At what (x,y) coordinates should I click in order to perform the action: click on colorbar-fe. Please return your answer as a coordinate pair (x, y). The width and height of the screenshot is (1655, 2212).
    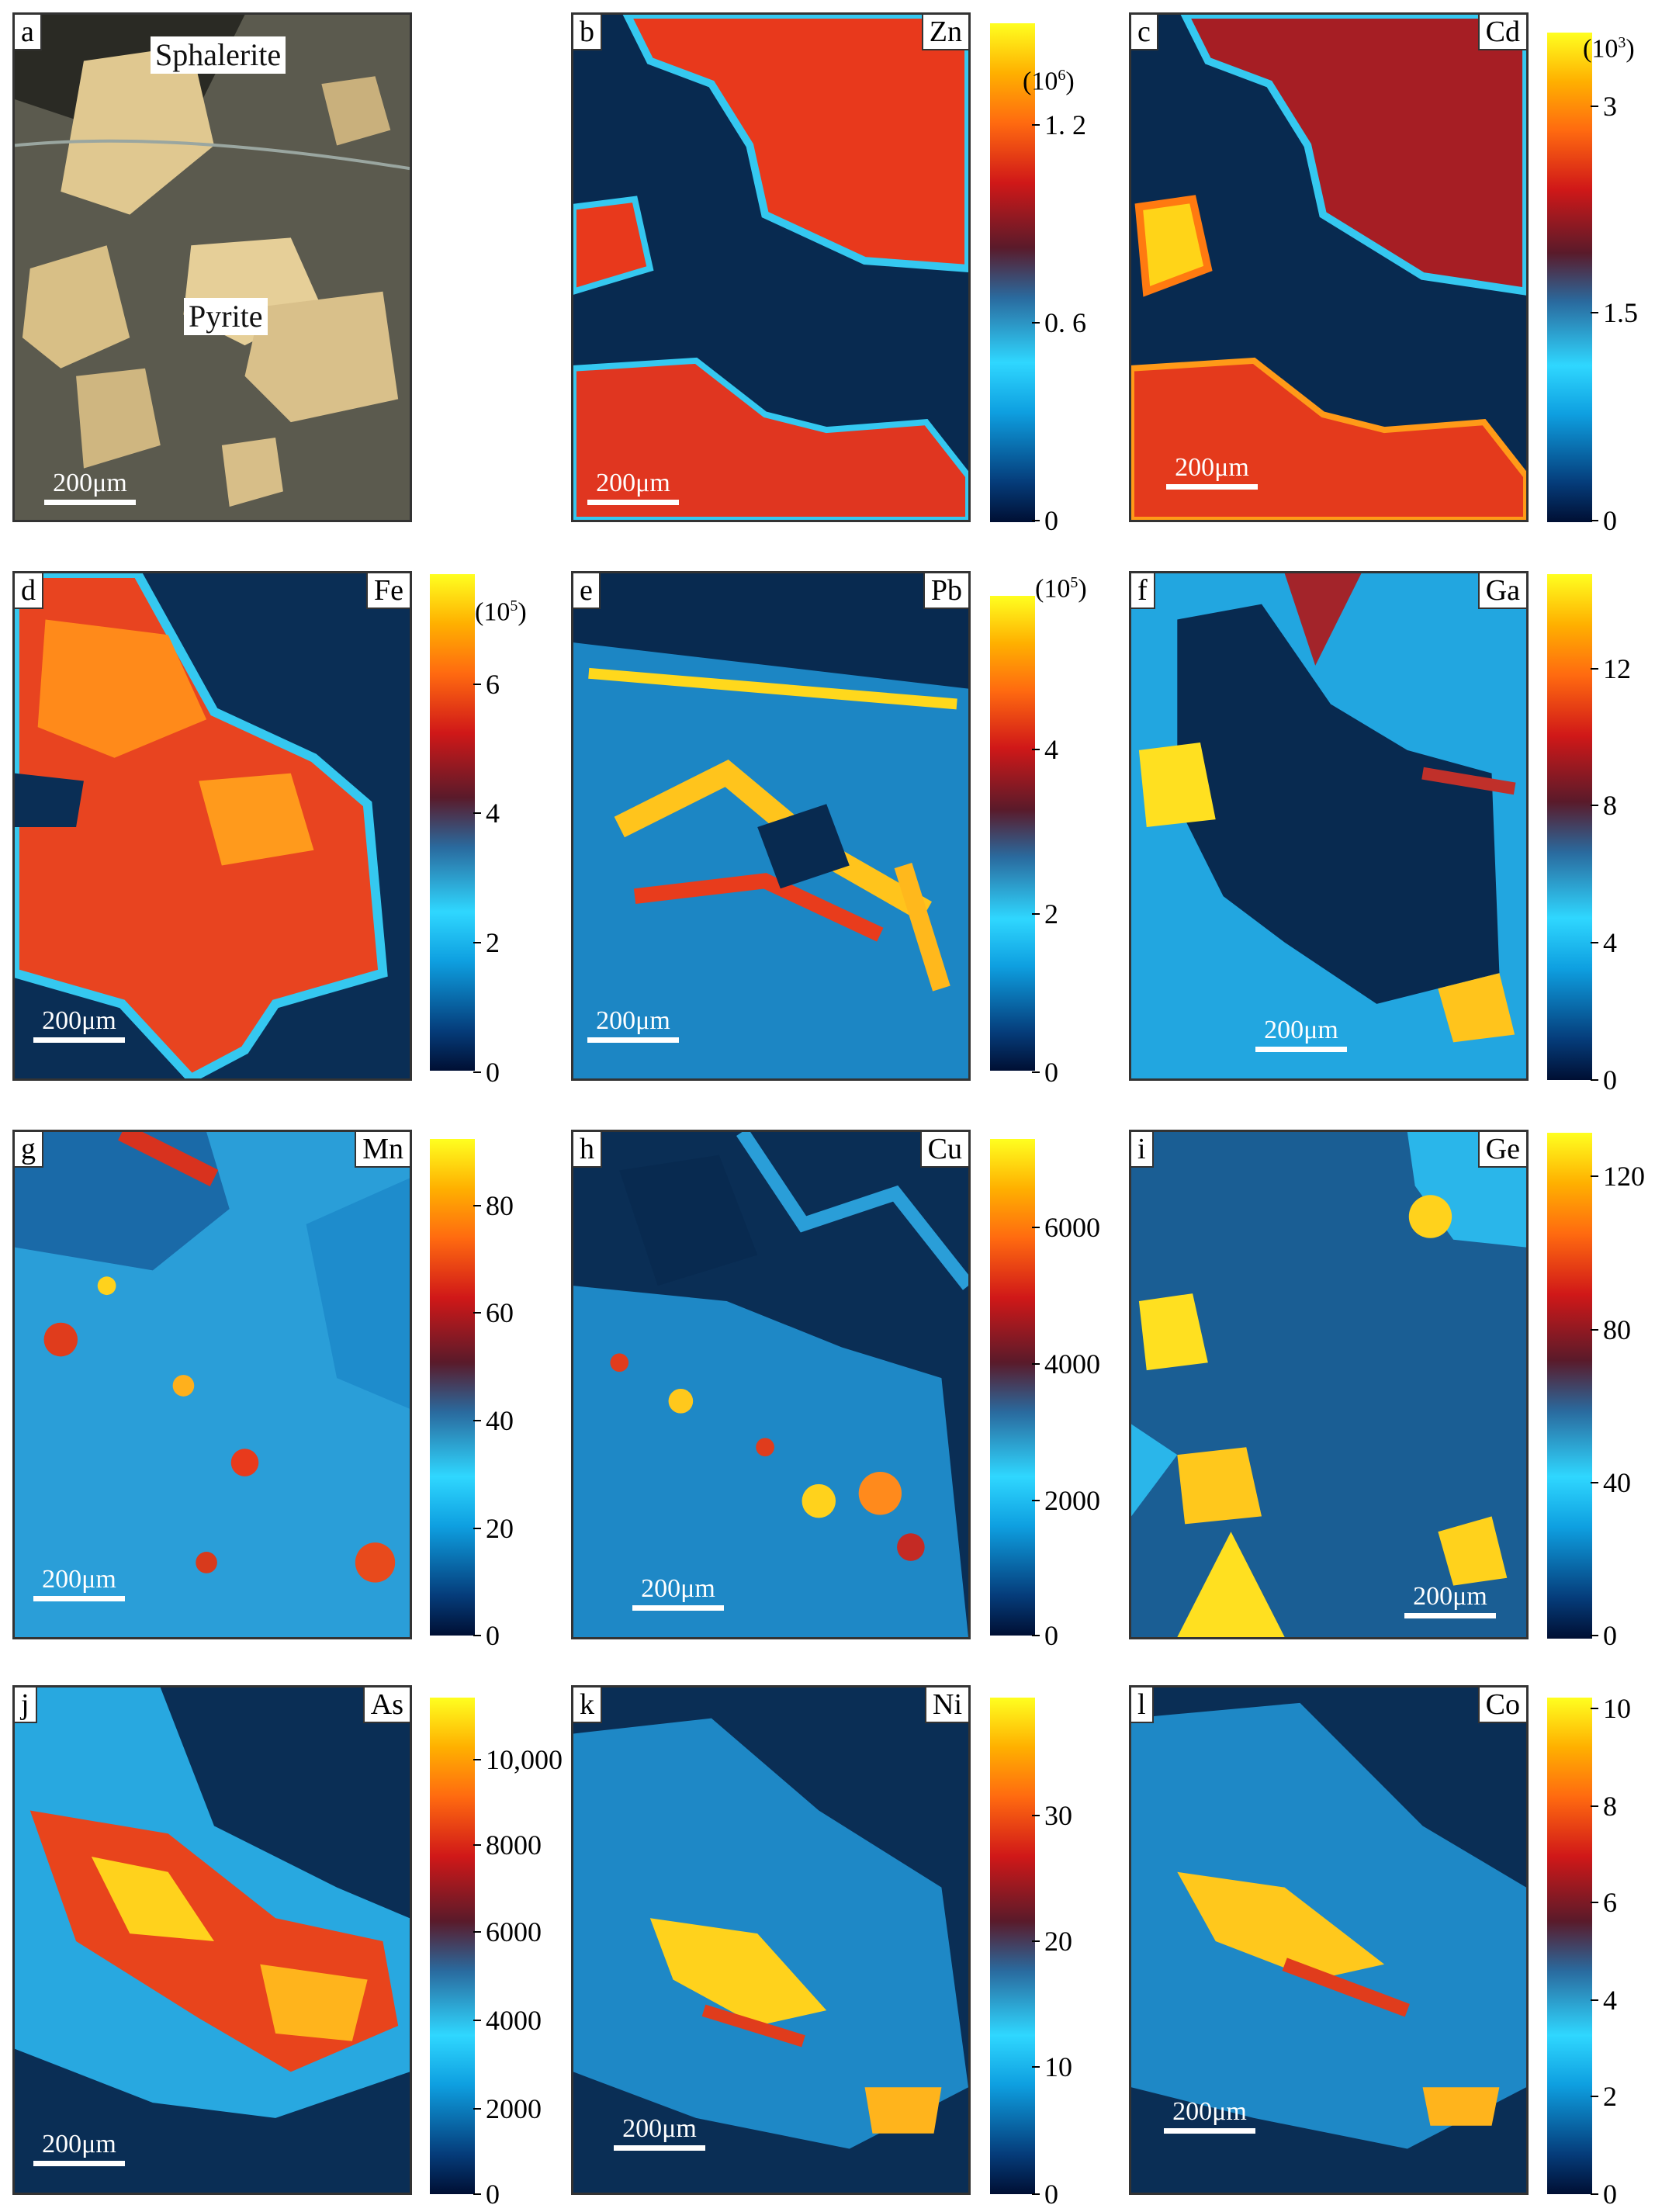
    Looking at the image, I should click on (452, 822).